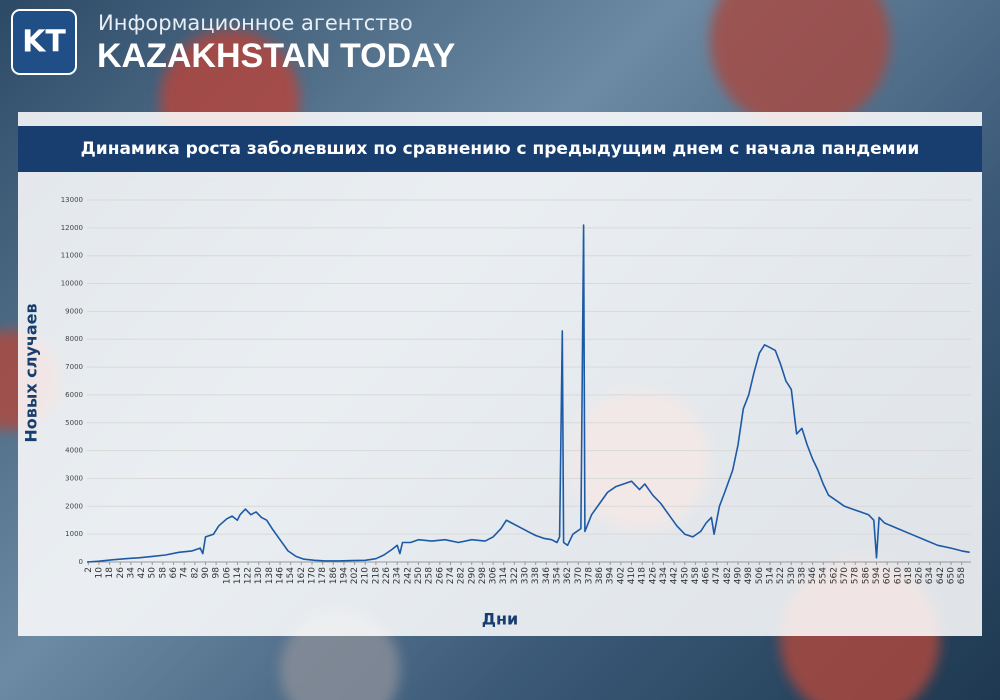 The image size is (1000, 700). What do you see at coordinates (74, 534) in the screenshot?
I see `y-tick-label: 1000` at bounding box center [74, 534].